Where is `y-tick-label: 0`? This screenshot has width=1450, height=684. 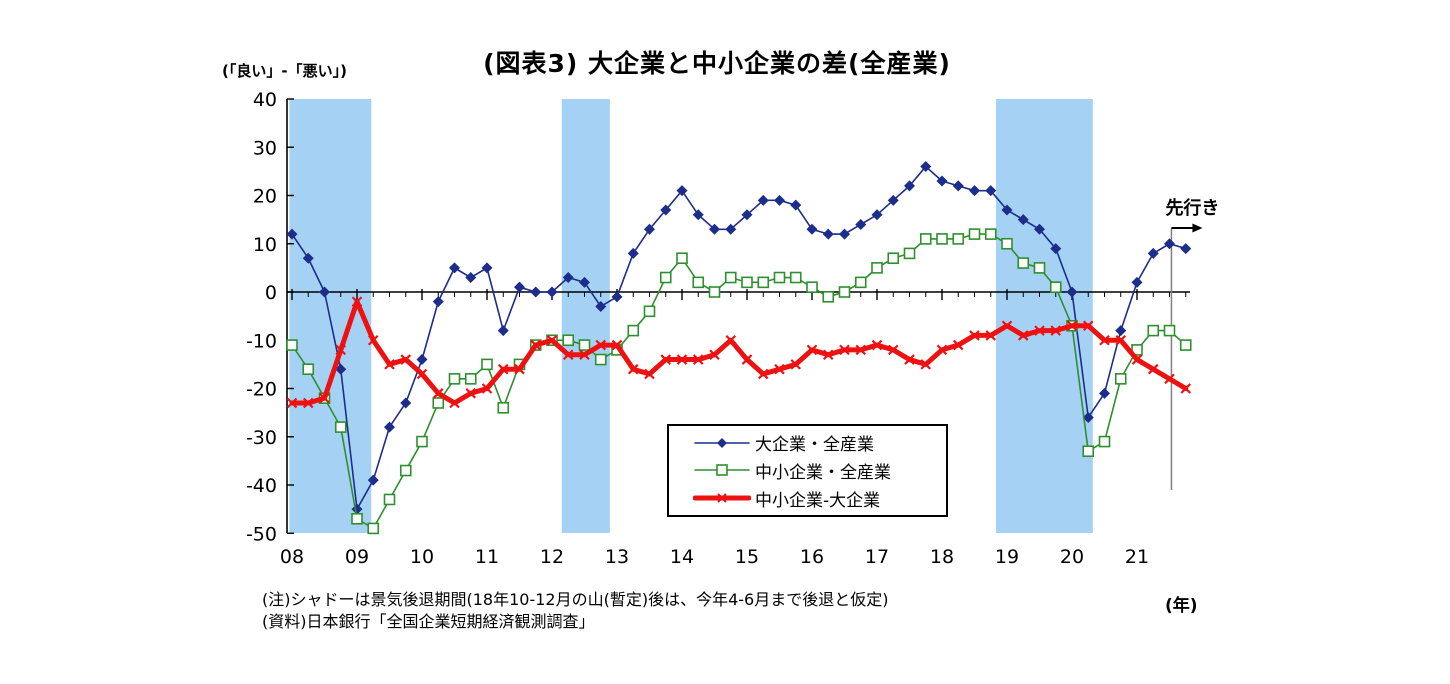
y-tick-label: 0 is located at coordinates (271, 293).